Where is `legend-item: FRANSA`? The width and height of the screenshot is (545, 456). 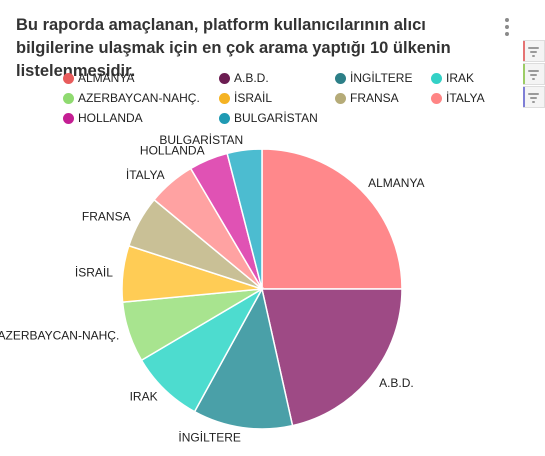 legend-item: FRANSA is located at coordinates (367, 98).